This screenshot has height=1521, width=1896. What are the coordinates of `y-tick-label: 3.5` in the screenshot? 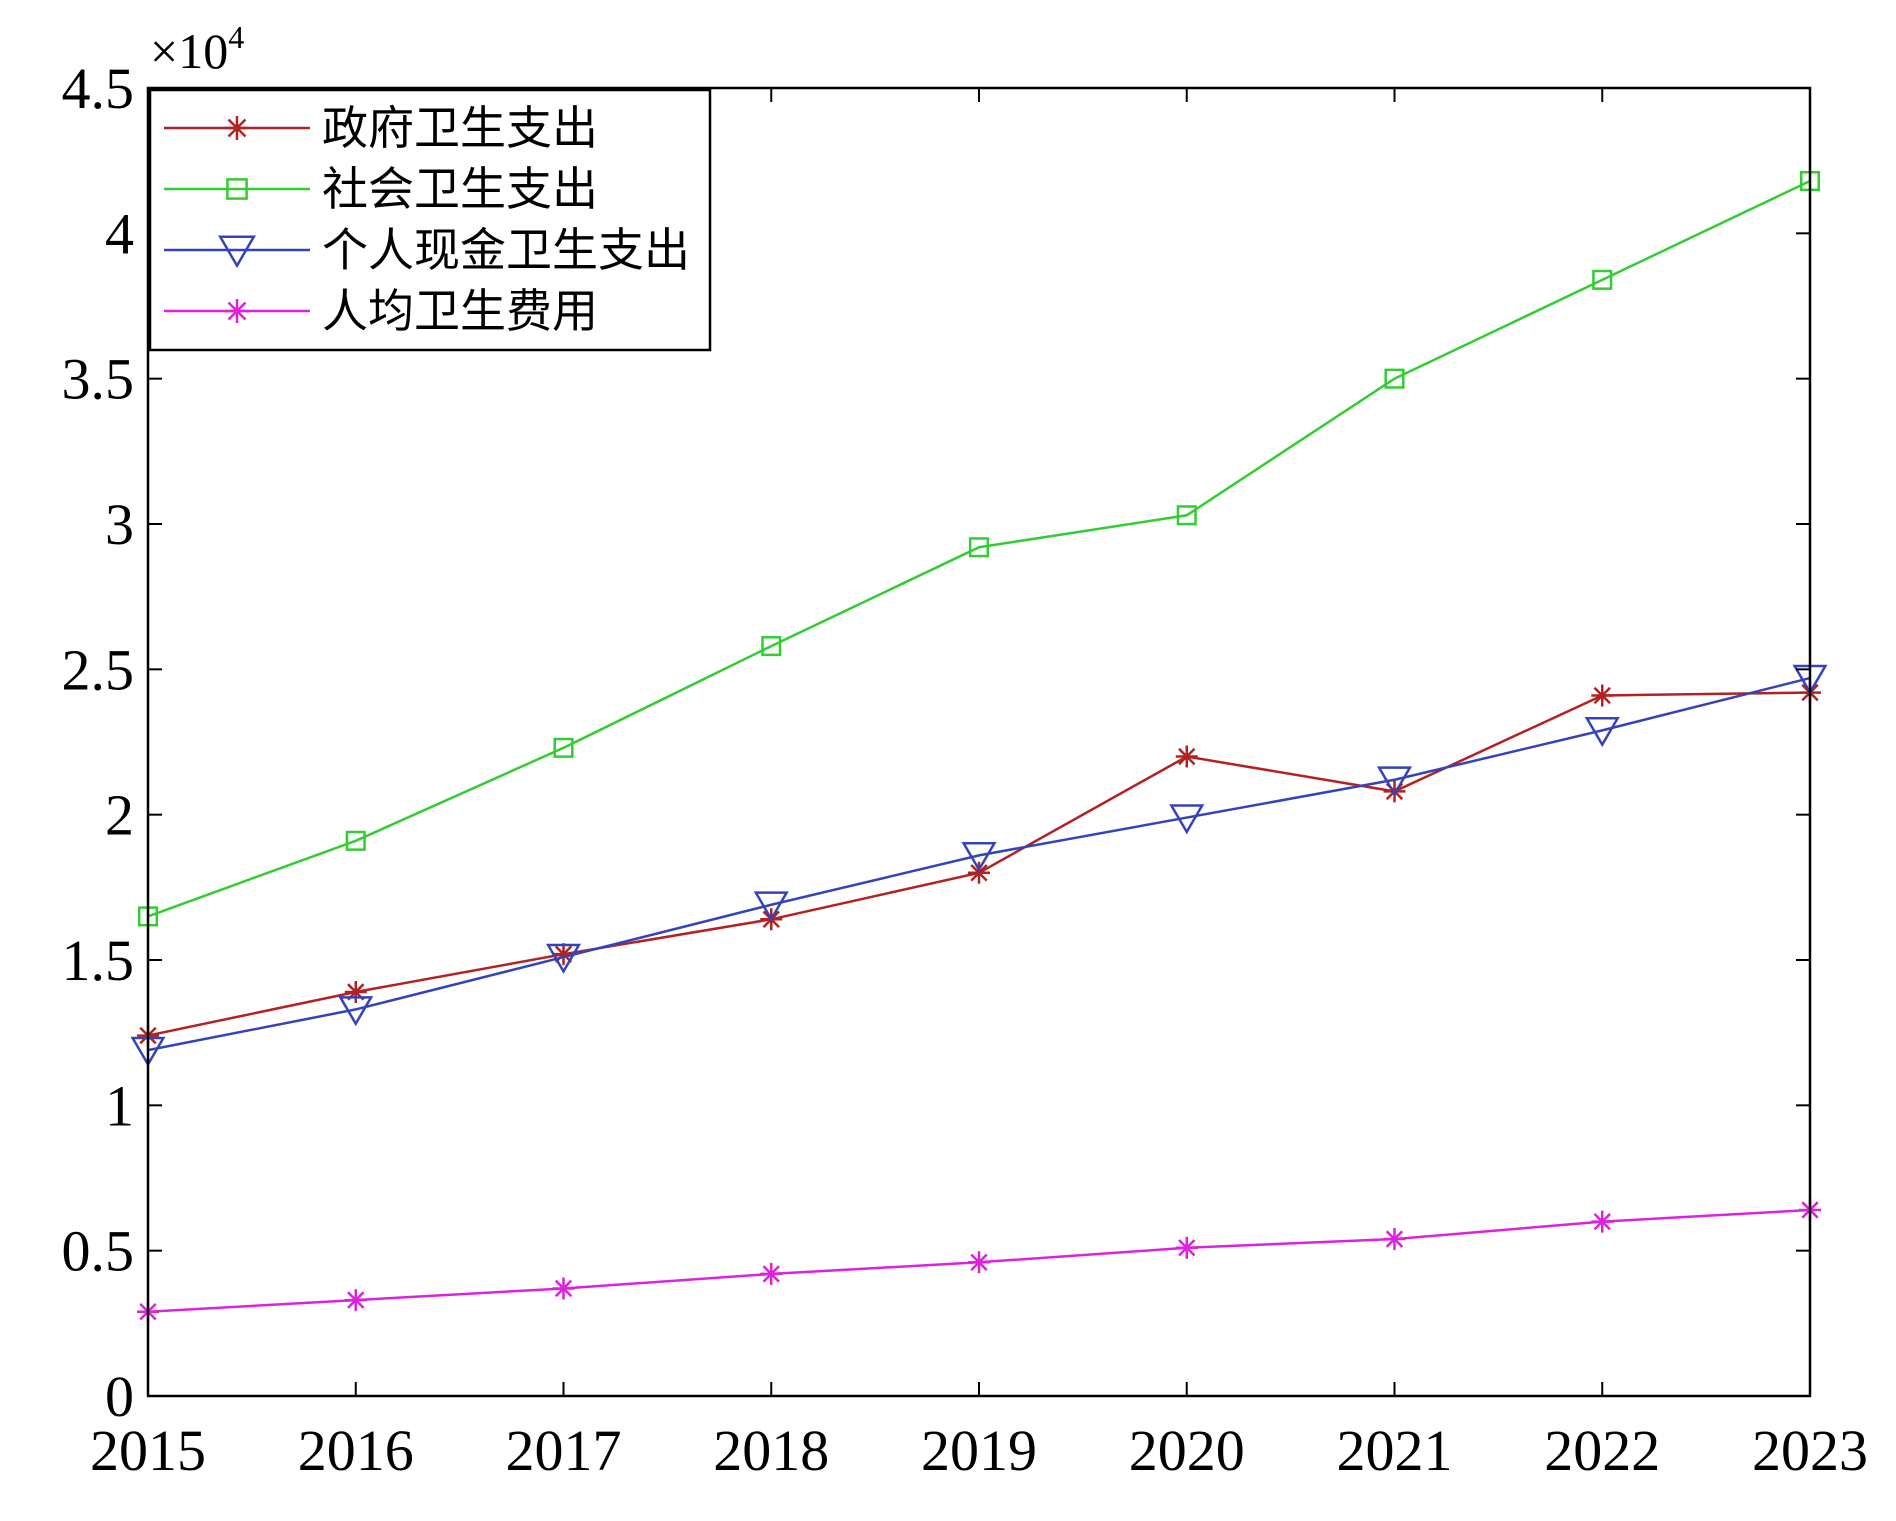 It's located at (98, 379).